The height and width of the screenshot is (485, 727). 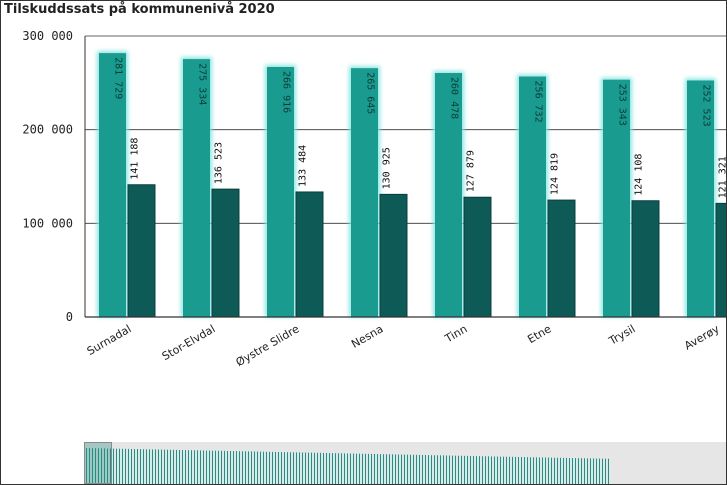 I want to click on scrollbar-thumb, so click(x=98, y=463).